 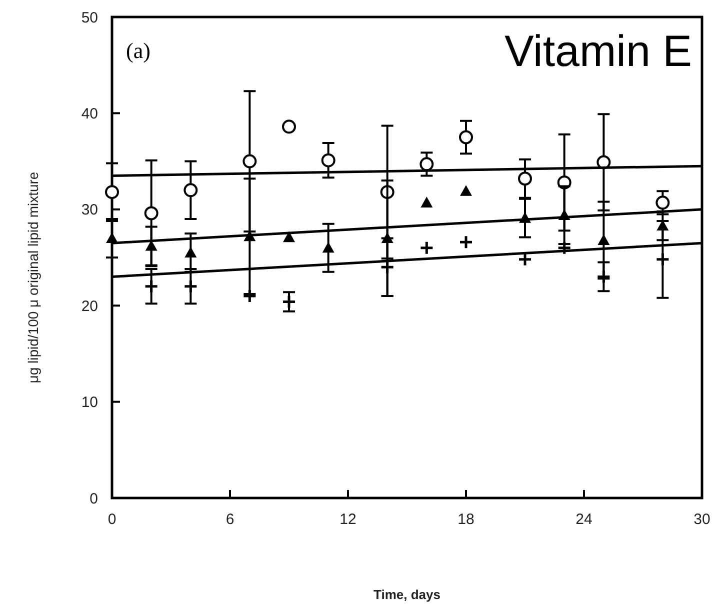 I want to click on x-tick-label: 0, so click(x=112, y=519).